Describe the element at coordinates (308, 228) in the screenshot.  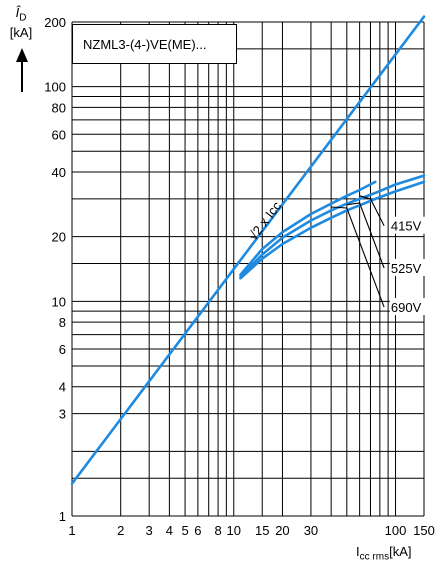
I see `series-line-415v` at that location.